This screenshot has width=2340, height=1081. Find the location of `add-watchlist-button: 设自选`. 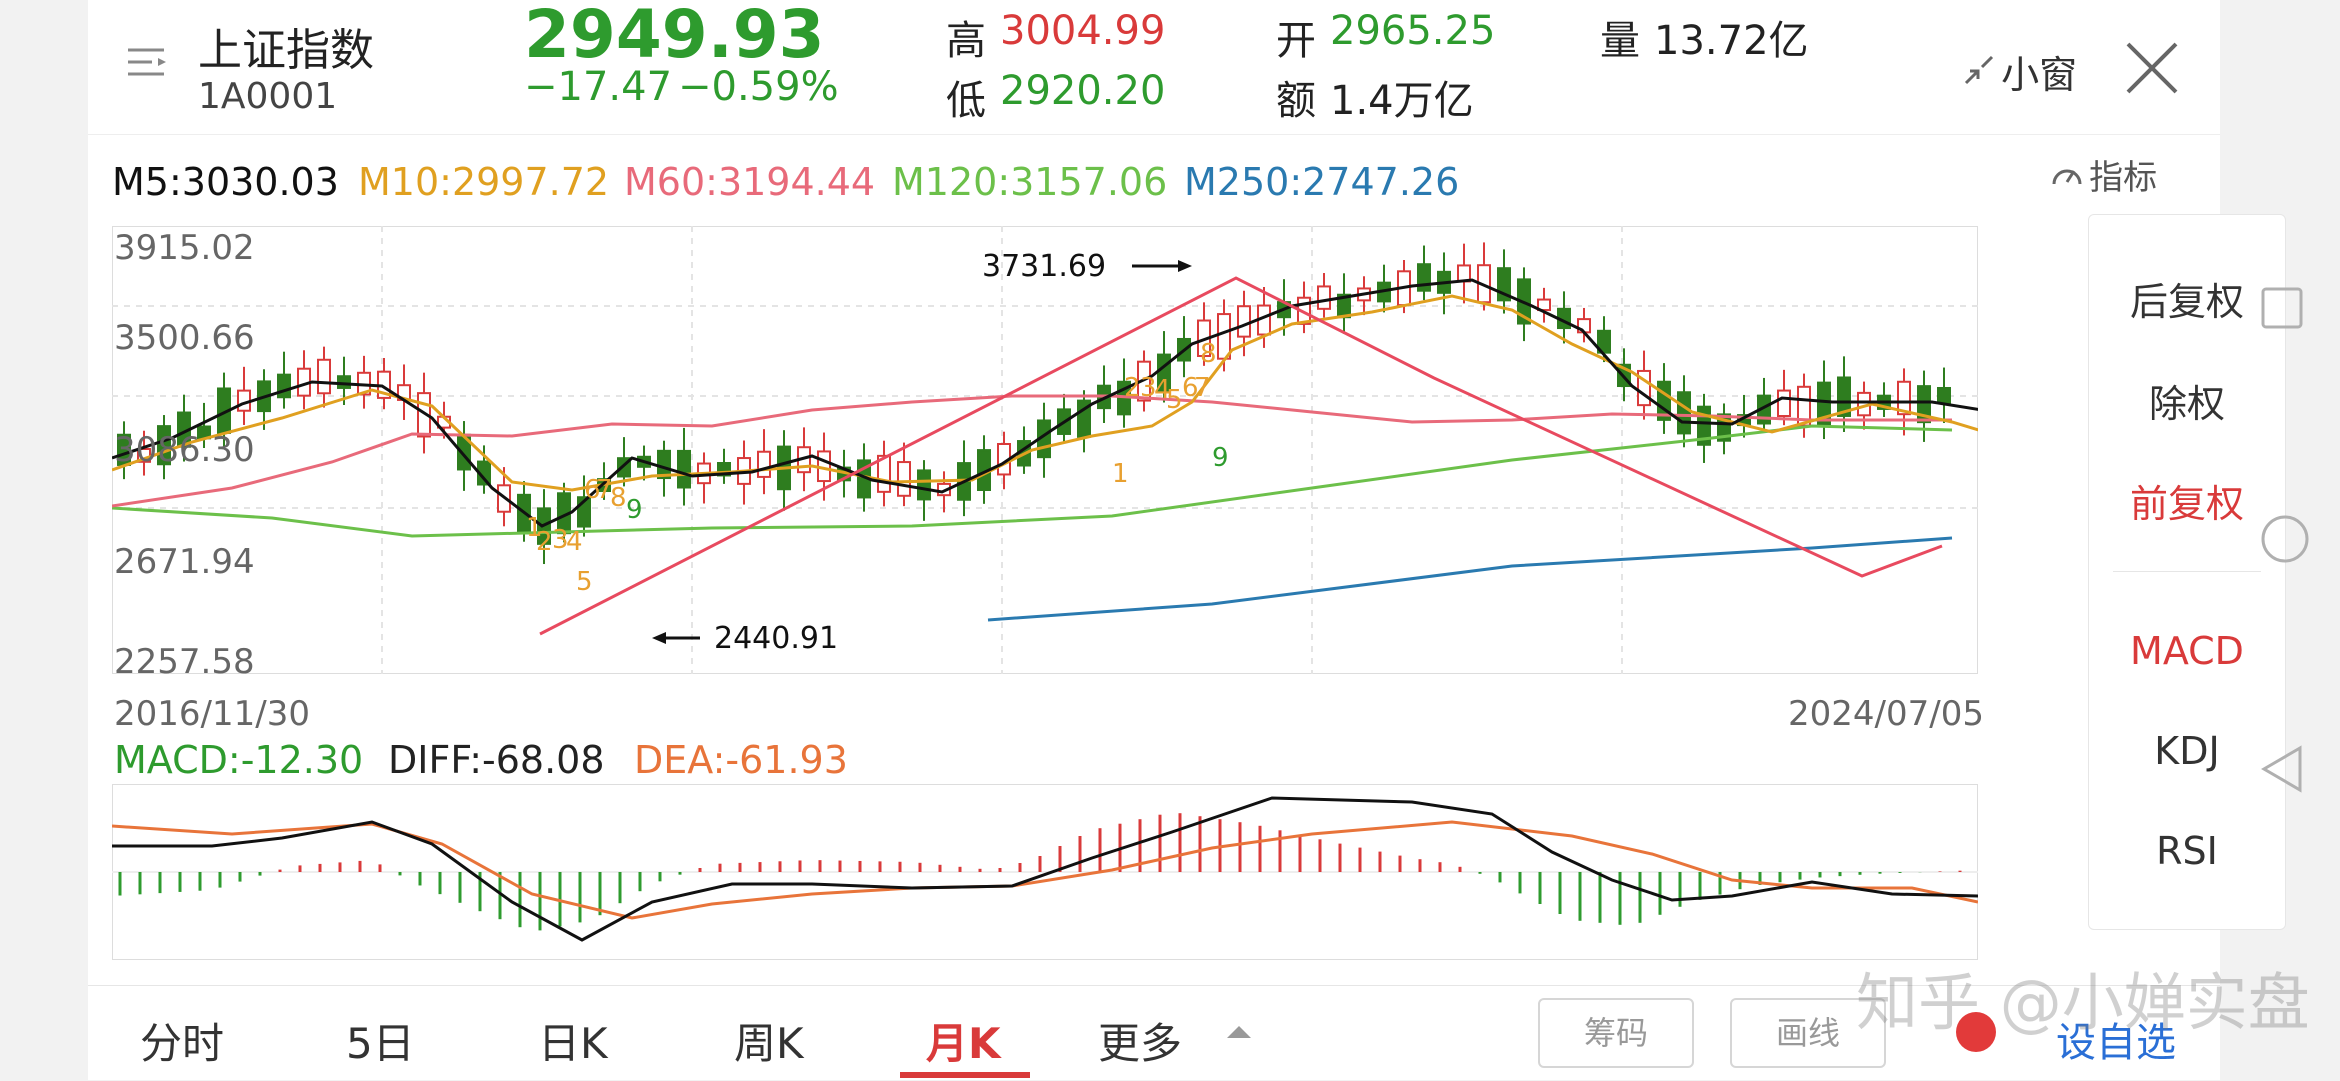

add-watchlist-button: 设自选 is located at coordinates (2116, 1043).